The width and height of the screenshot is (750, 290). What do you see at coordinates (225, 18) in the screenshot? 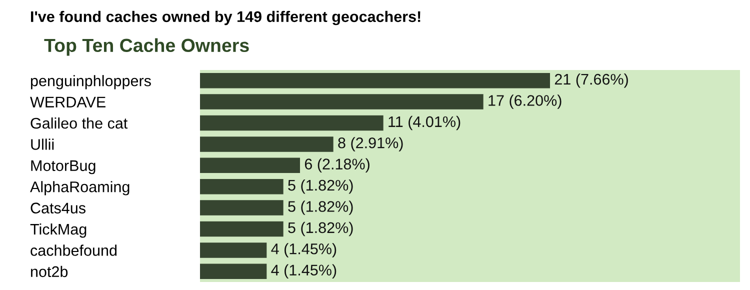
I see `chart-title: I've found caches owned by 149 different geocachers!` at bounding box center [225, 18].